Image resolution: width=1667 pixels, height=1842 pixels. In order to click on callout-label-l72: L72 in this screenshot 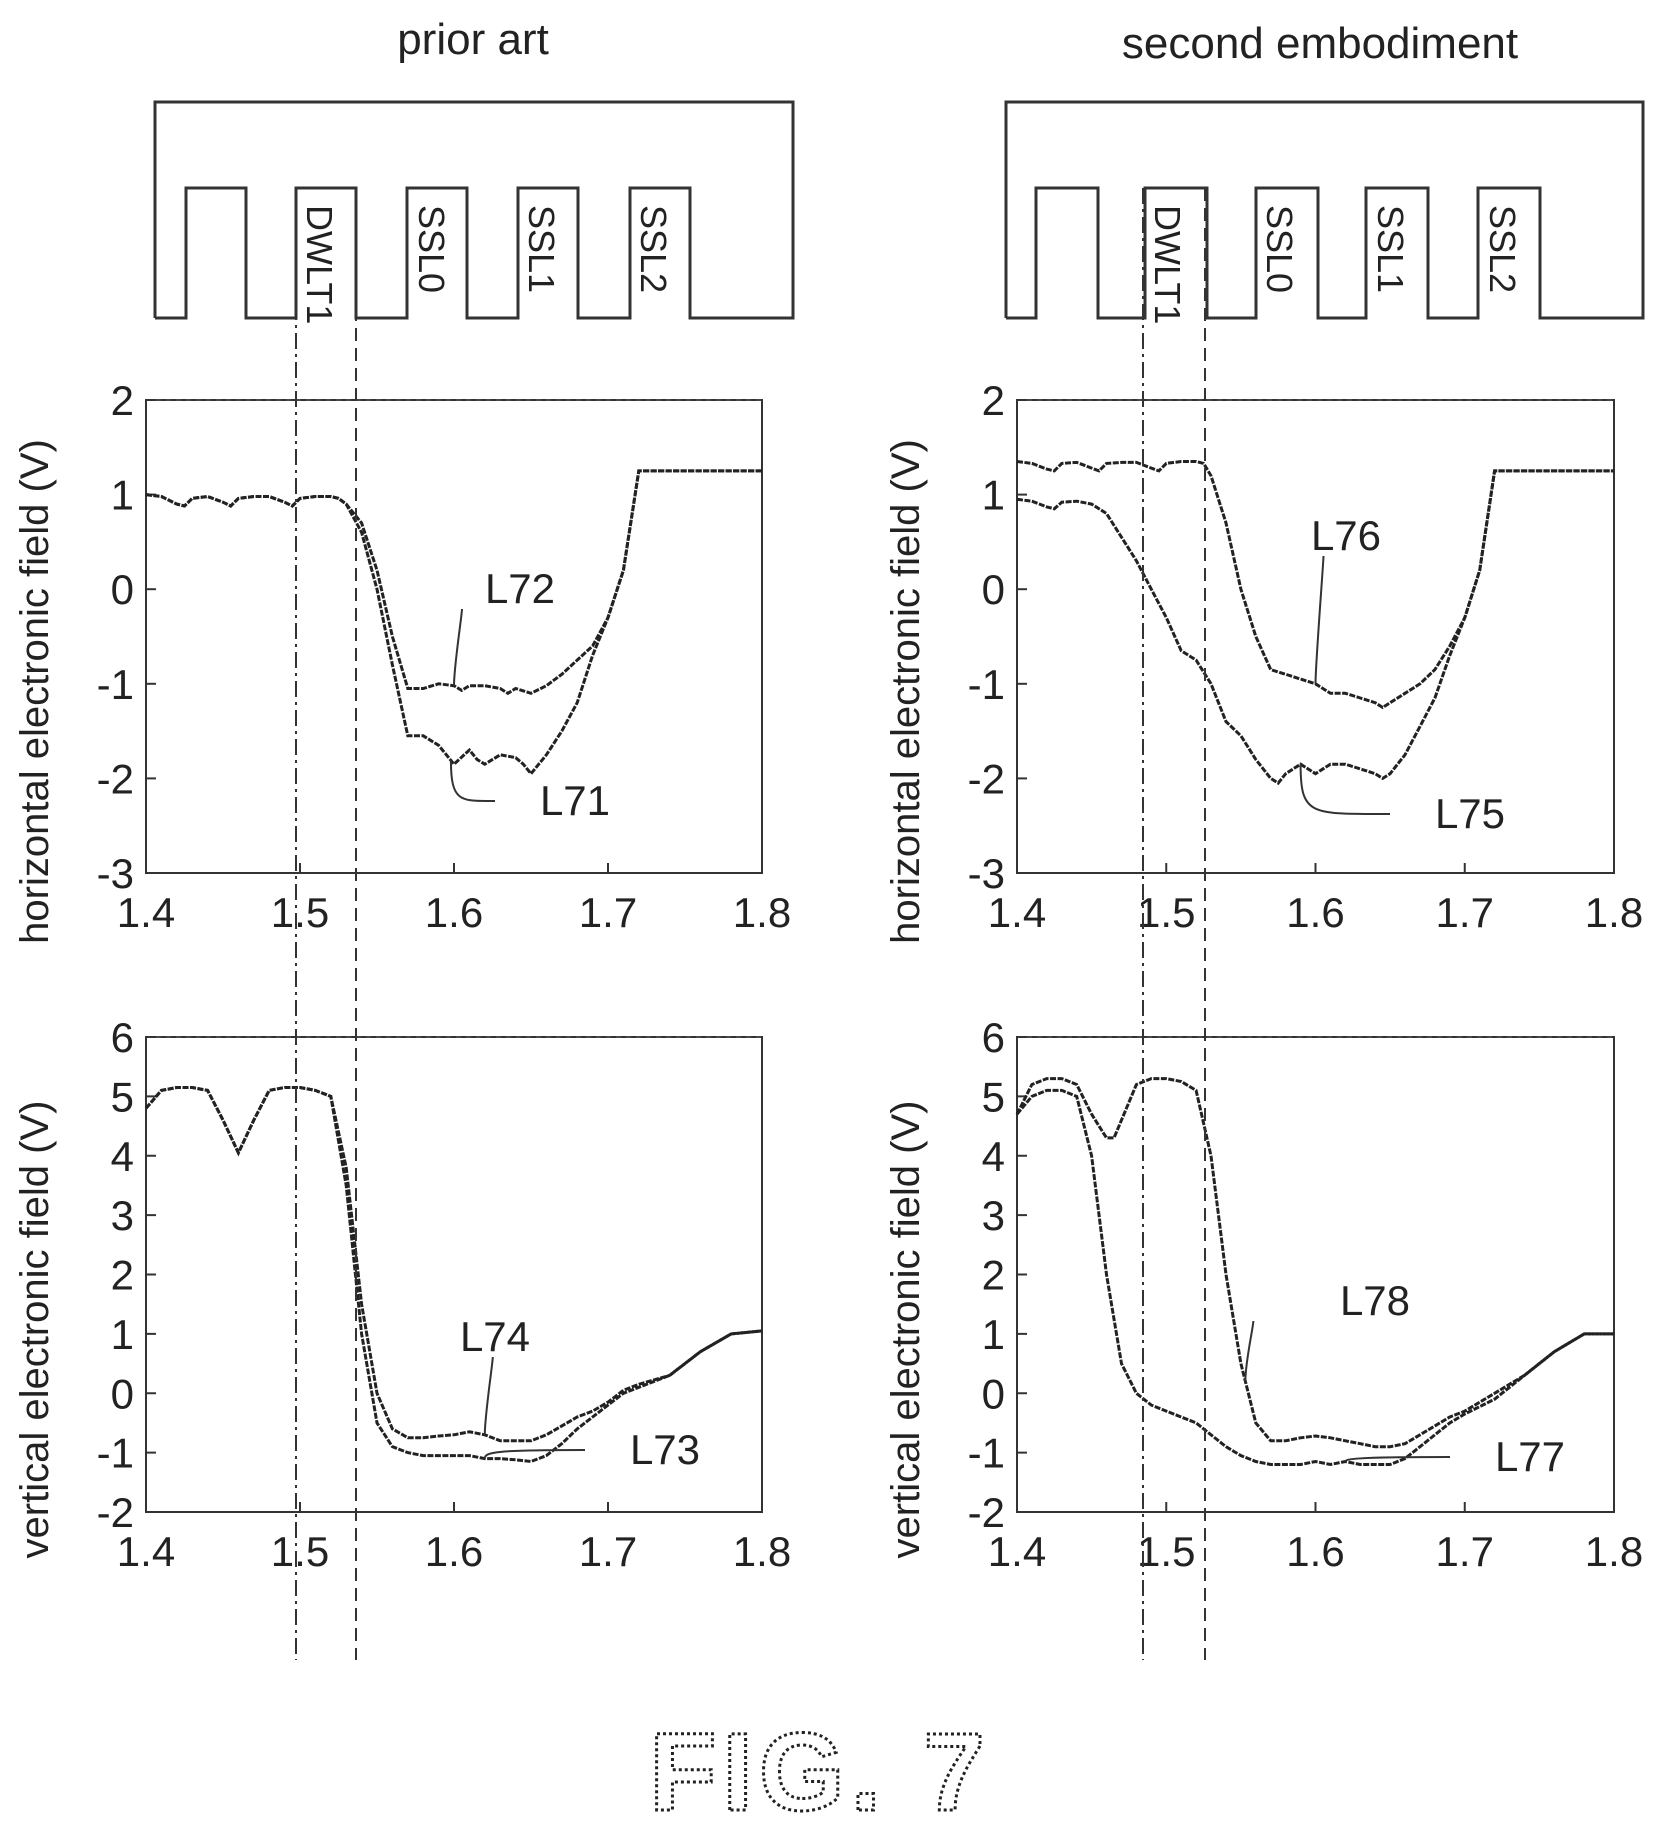, I will do `click(520, 588)`.